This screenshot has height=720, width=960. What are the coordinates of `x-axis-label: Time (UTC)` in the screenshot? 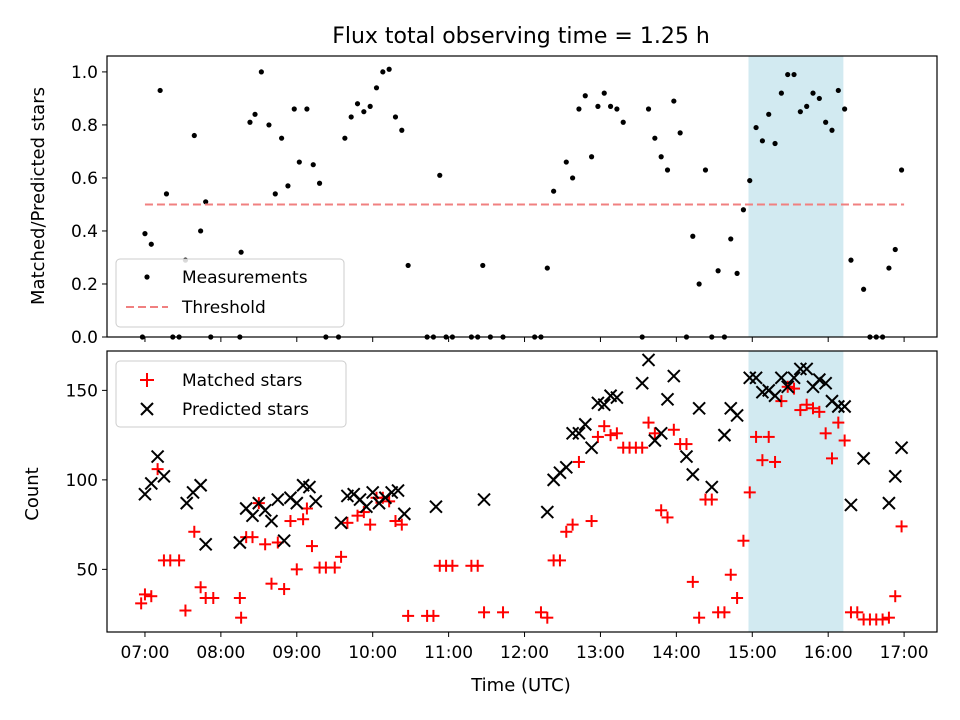 It's located at (520, 685).